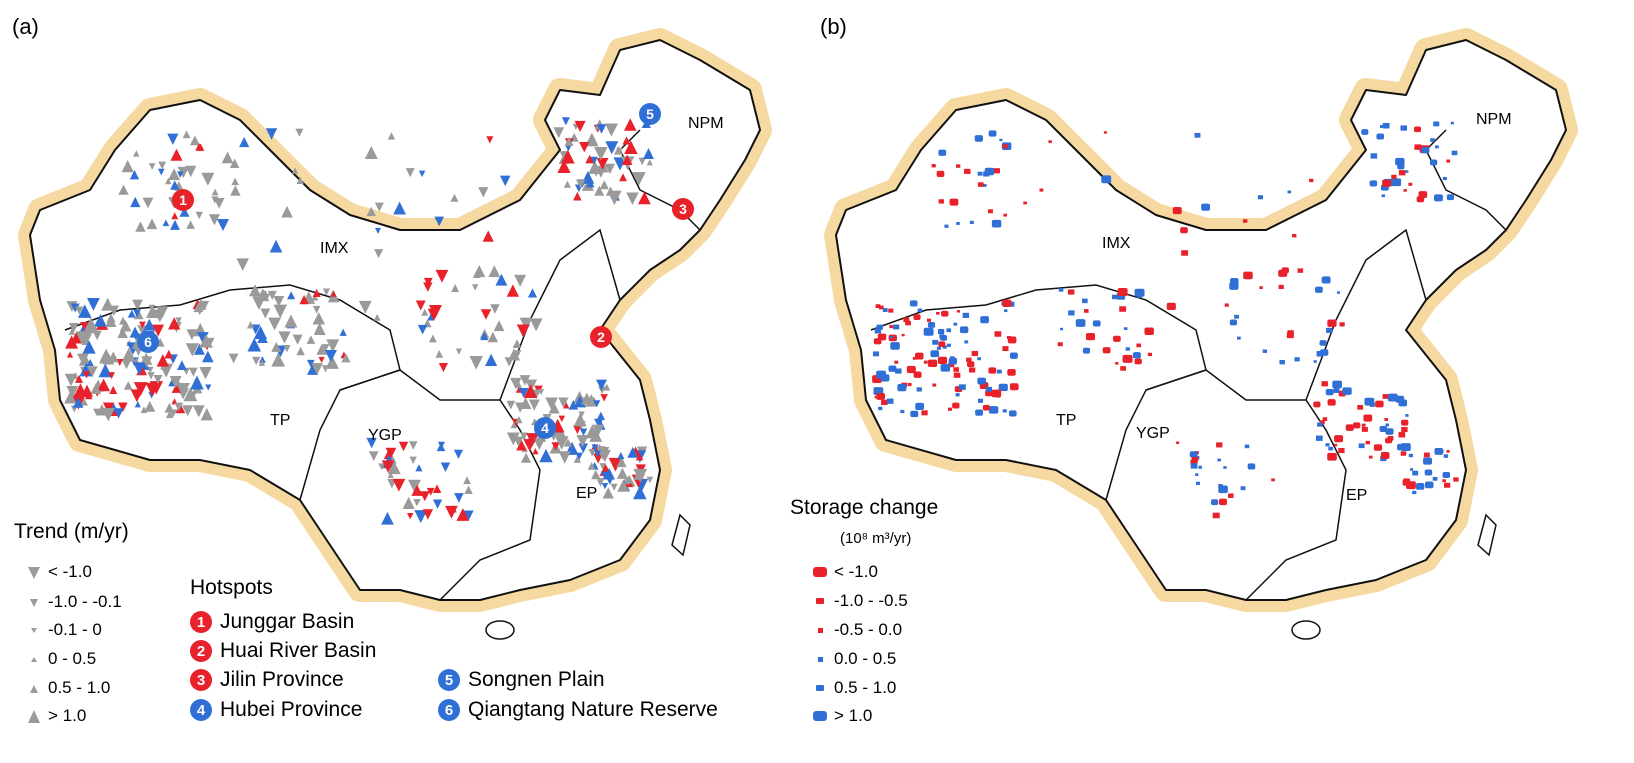  Describe the element at coordinates (183, 200) in the screenshot. I see `hotspot-marker: 1` at that location.